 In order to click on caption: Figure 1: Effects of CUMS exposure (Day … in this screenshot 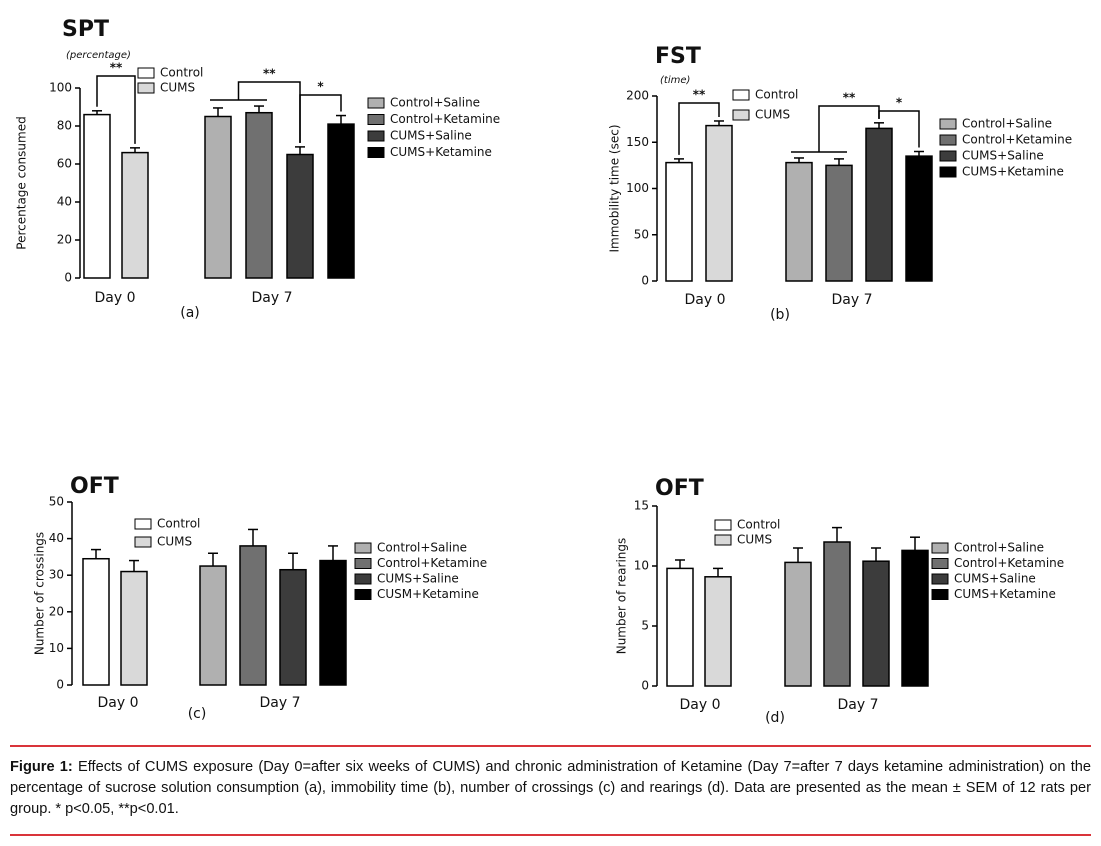, I will do `click(550, 790)`.